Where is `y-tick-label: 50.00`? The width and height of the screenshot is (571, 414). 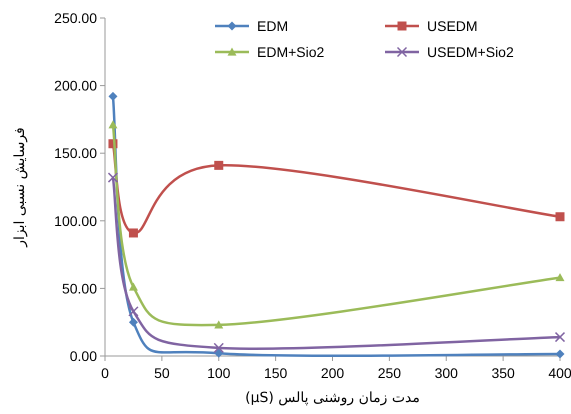
y-tick-label: 50.00 is located at coordinates (80, 288).